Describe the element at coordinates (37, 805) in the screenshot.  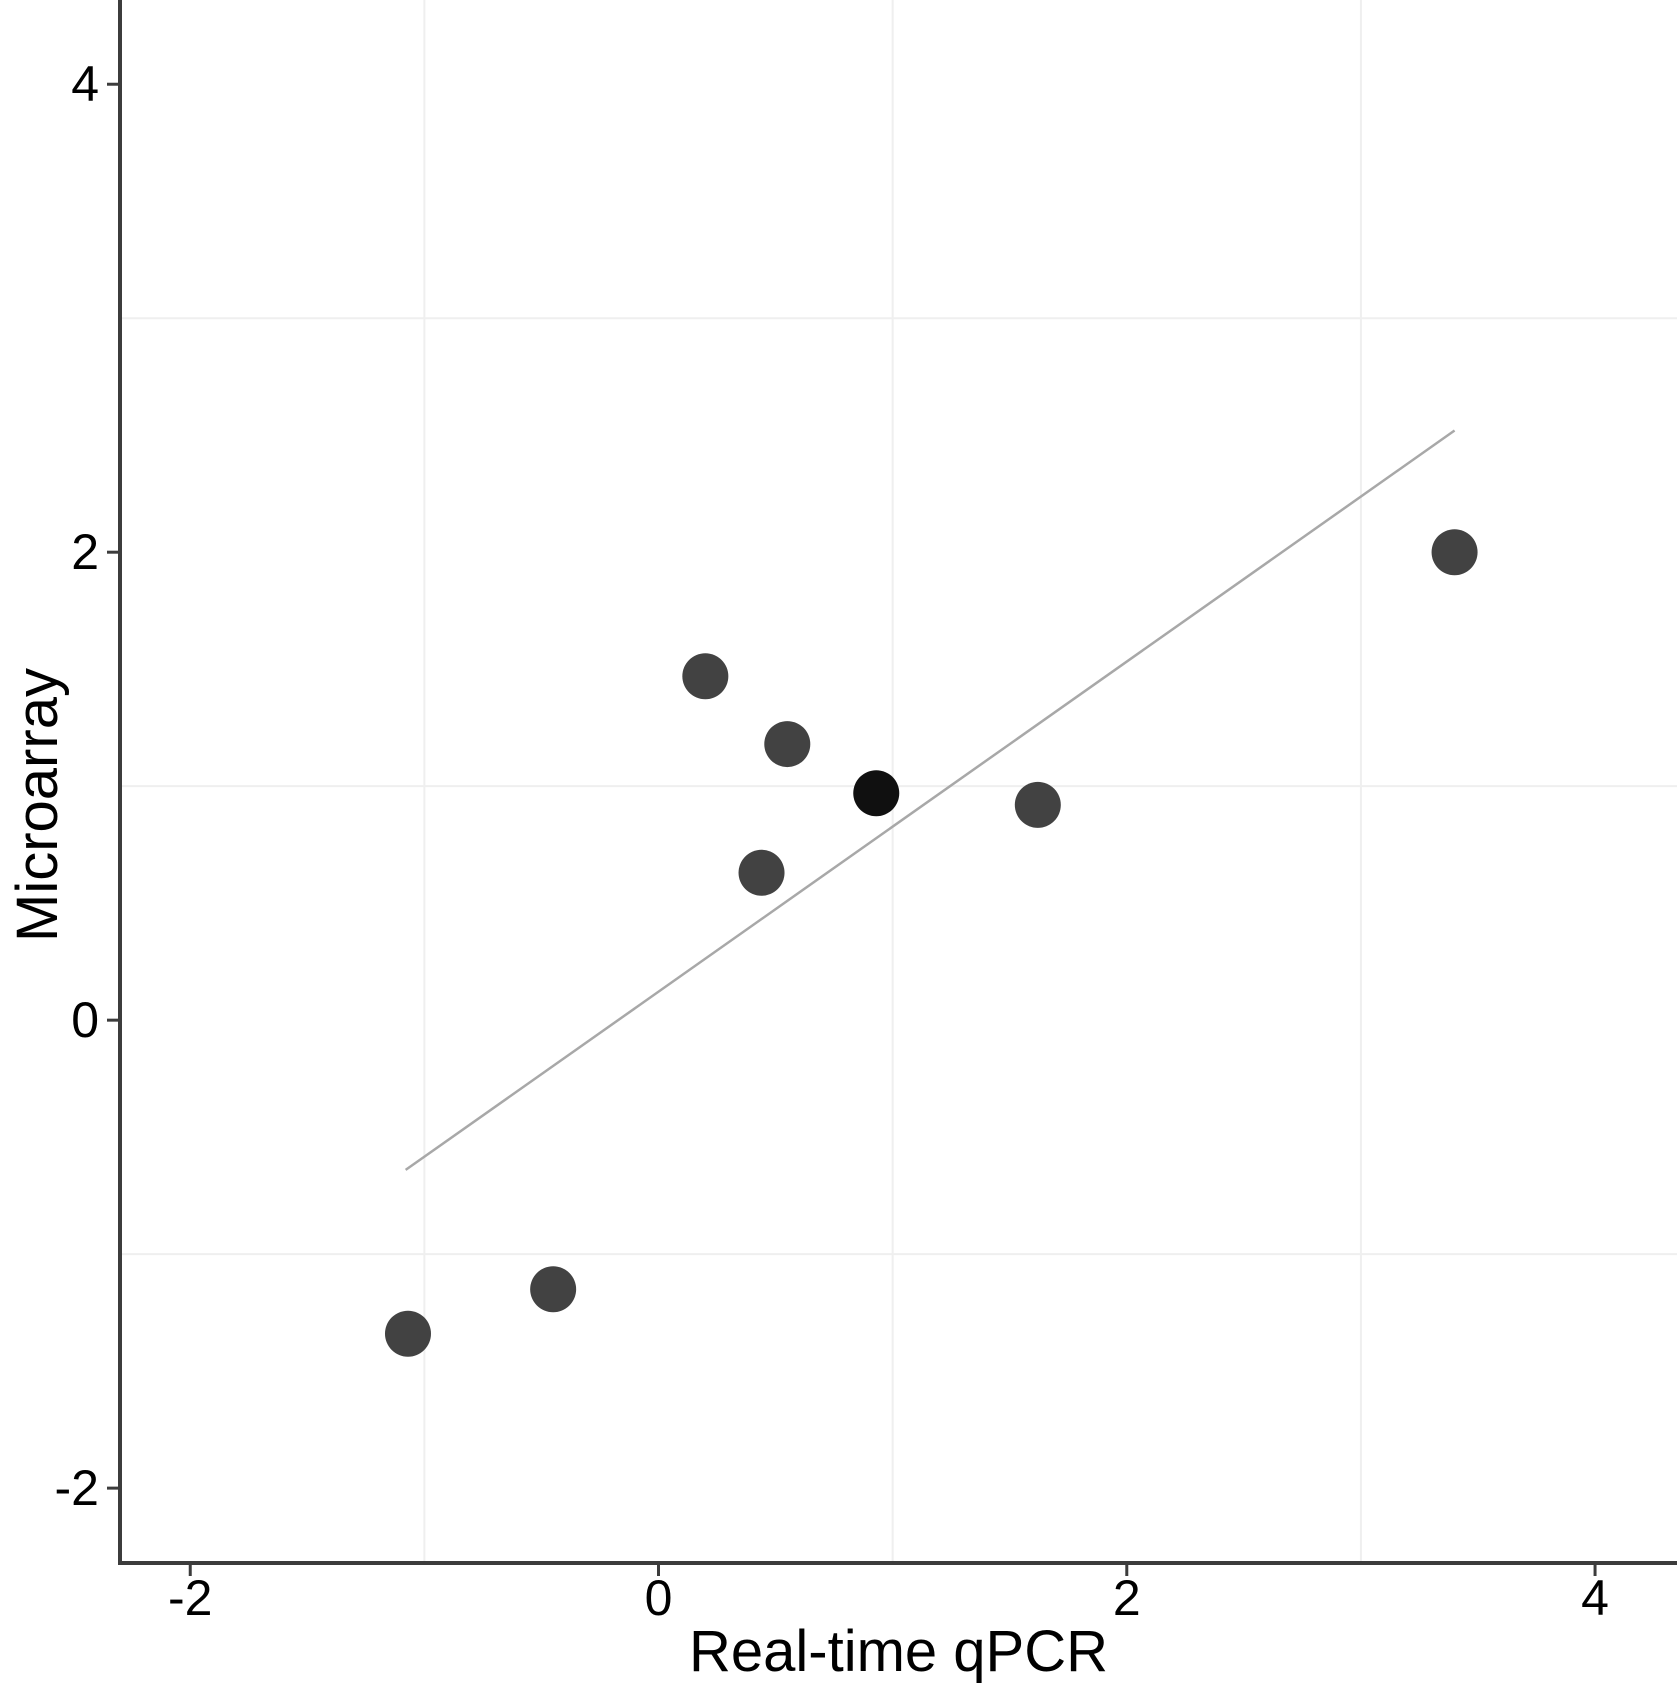
I see `y-axis-title: Microarray` at that location.